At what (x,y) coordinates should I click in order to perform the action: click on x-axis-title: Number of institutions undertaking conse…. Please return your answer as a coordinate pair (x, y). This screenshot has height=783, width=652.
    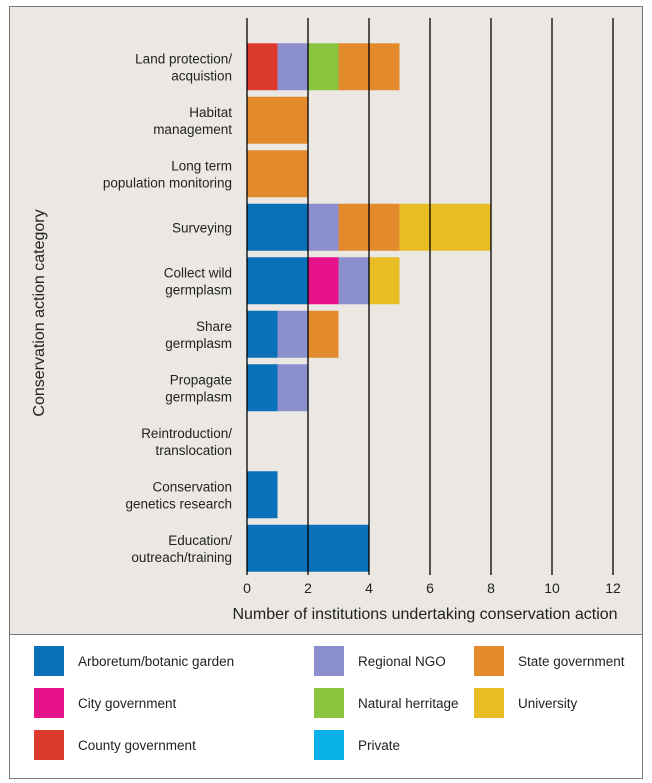
    Looking at the image, I should click on (424, 614).